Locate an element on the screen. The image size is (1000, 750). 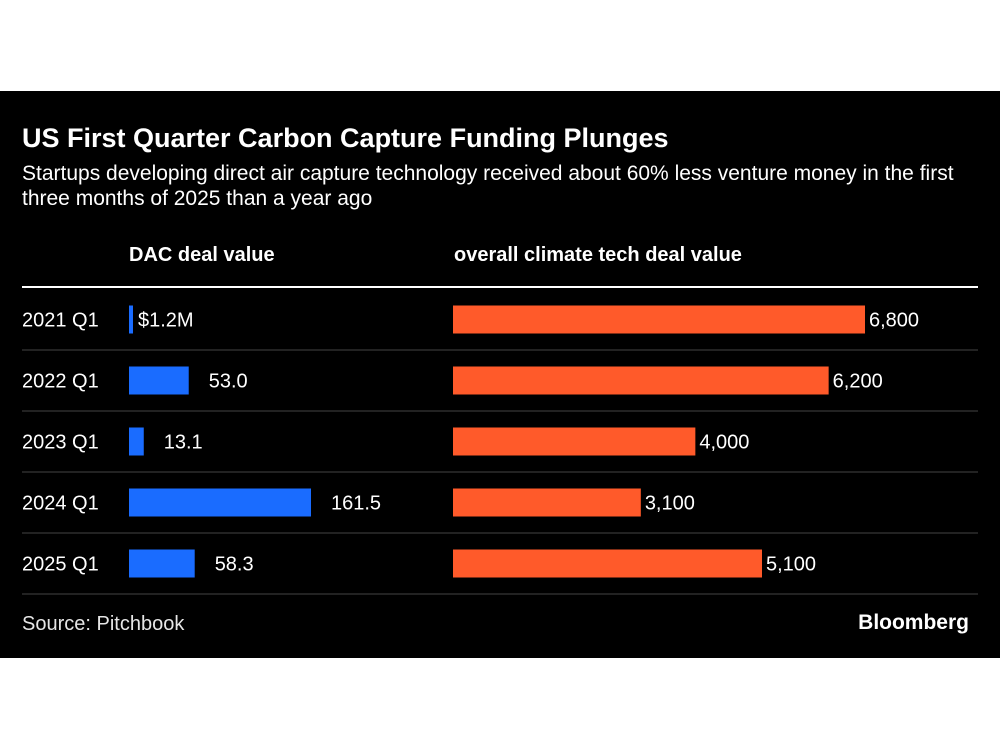
category-label: 2024 Q1 is located at coordinates (60, 504).